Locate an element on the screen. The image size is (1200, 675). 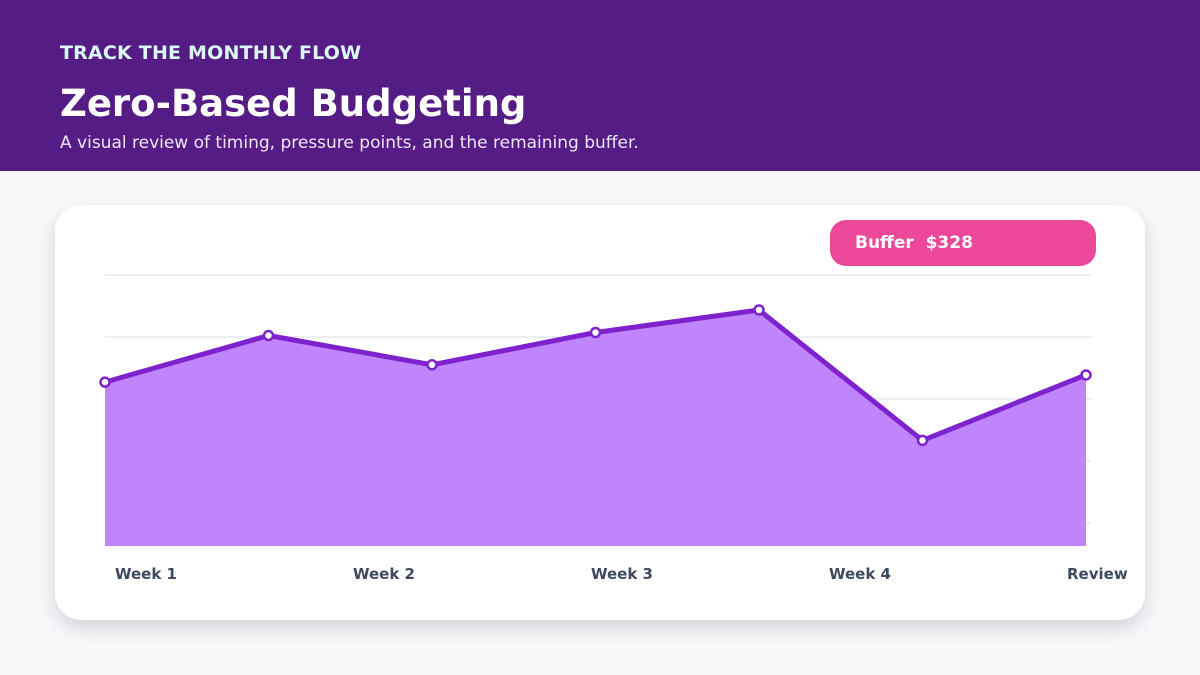
buffer-badge: Buffer $328 is located at coordinates (963, 243).